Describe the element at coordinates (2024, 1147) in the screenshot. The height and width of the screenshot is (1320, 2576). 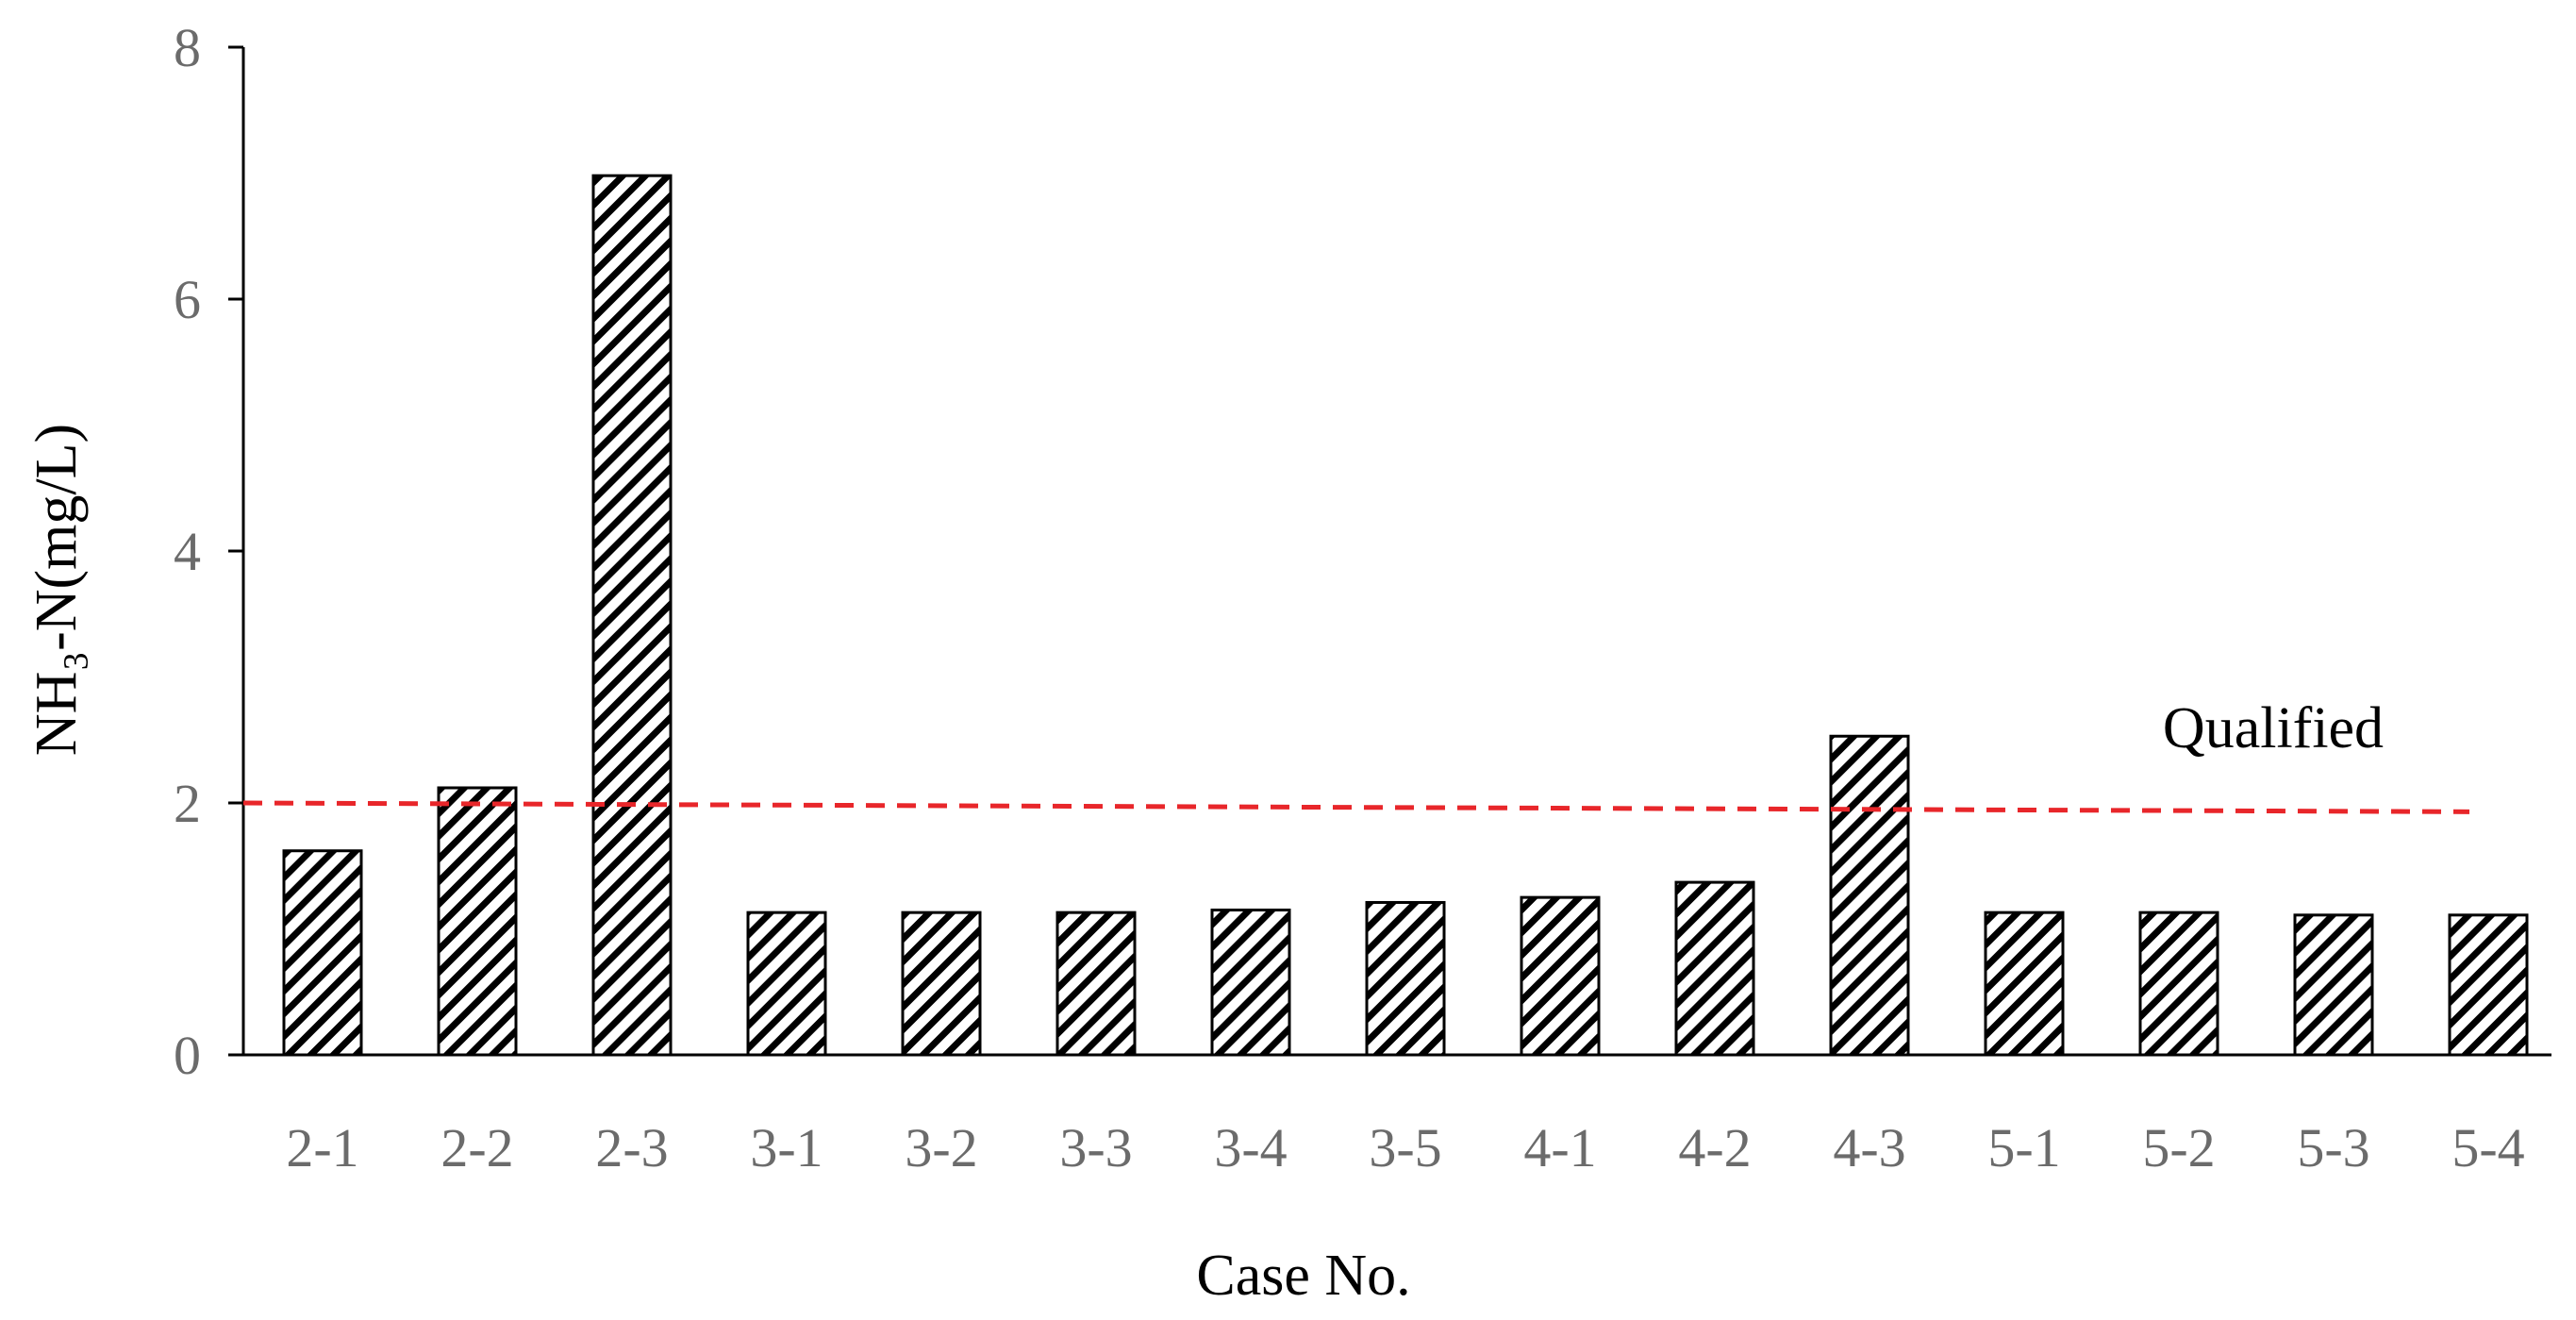
I see `x-tick-label: 5-1` at that location.